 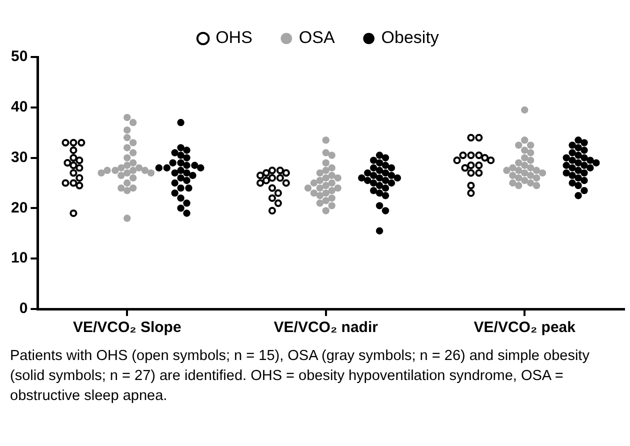 I want to click on x-tick-label: VE/VCO₂ nadir, so click(x=326, y=327).